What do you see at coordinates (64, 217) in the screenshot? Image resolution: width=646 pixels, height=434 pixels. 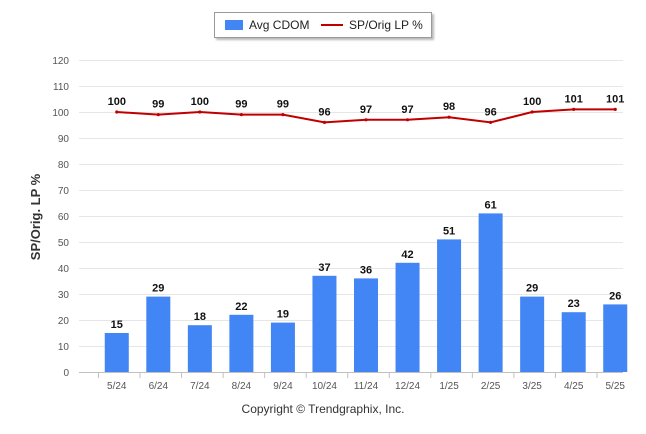 I see `y-tick-label: 60` at bounding box center [64, 217].